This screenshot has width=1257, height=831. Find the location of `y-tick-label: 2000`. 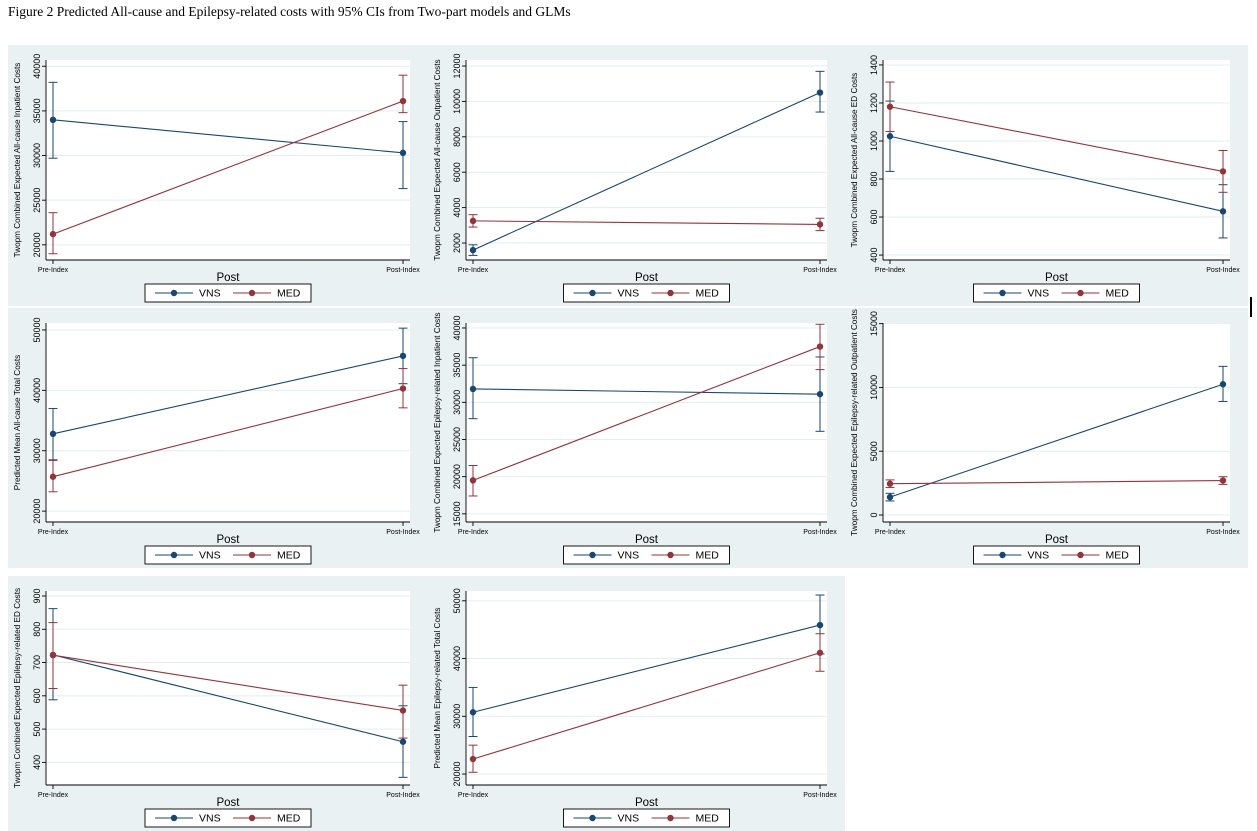

y-tick-label: 2000 is located at coordinates (457, 243).